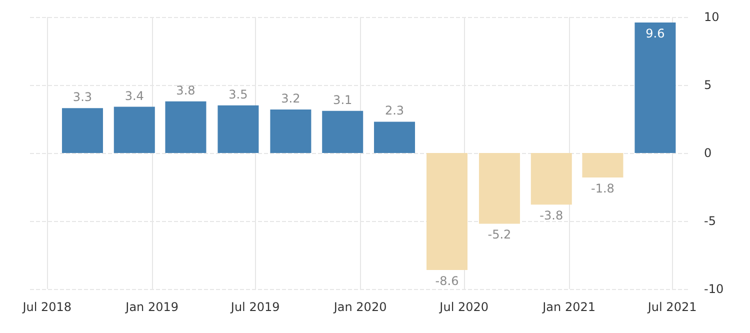 Image resolution: width=750 pixels, height=333 pixels. Describe the element at coordinates (255, 307) in the screenshot. I see `x-tick-label: Jul 2019` at that location.